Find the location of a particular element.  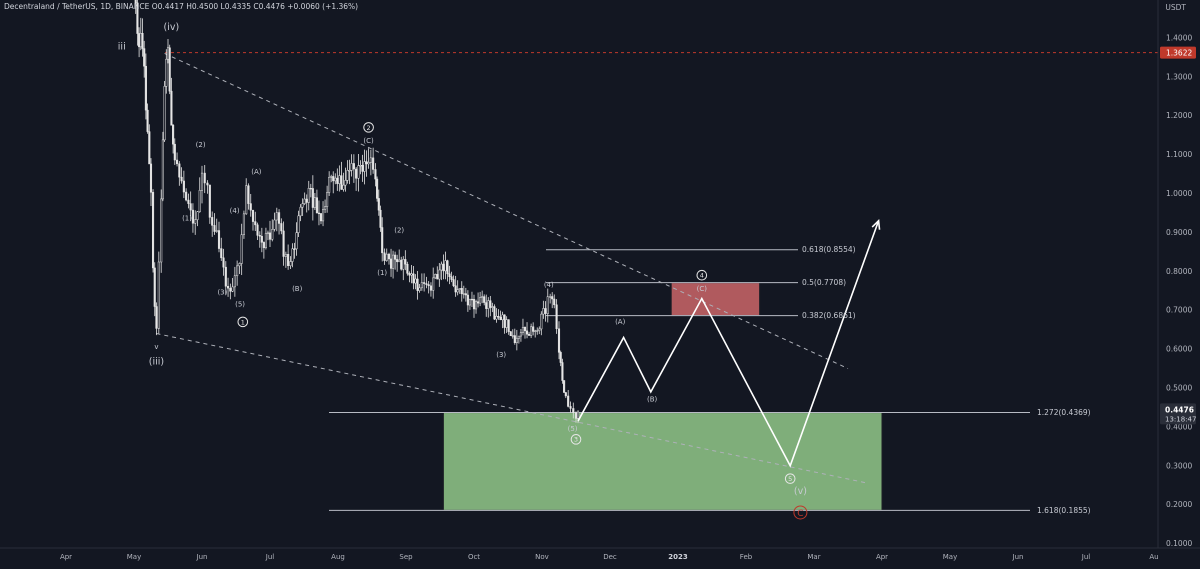

wave-label: (iii) is located at coordinates (156, 362).